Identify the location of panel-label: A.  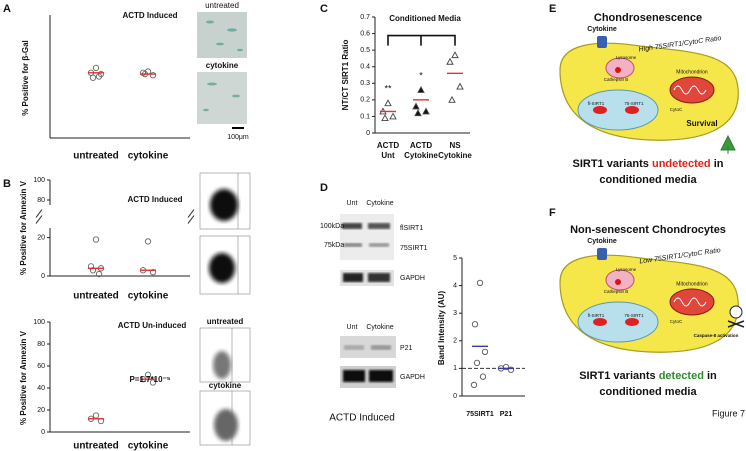
(7, 9).